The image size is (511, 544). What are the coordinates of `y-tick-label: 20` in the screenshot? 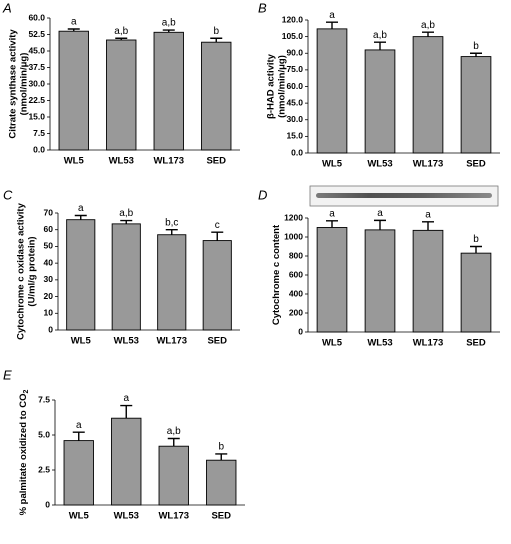 It's located at (49, 296).